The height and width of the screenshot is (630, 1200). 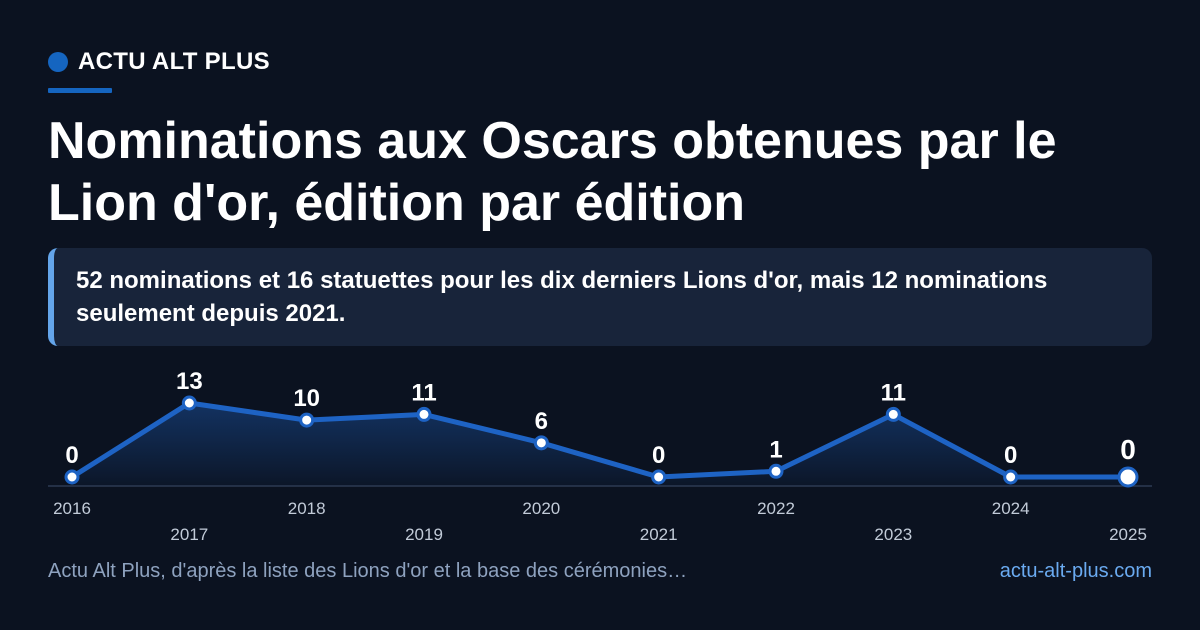 I want to click on data-point-2021, so click(x=659, y=477).